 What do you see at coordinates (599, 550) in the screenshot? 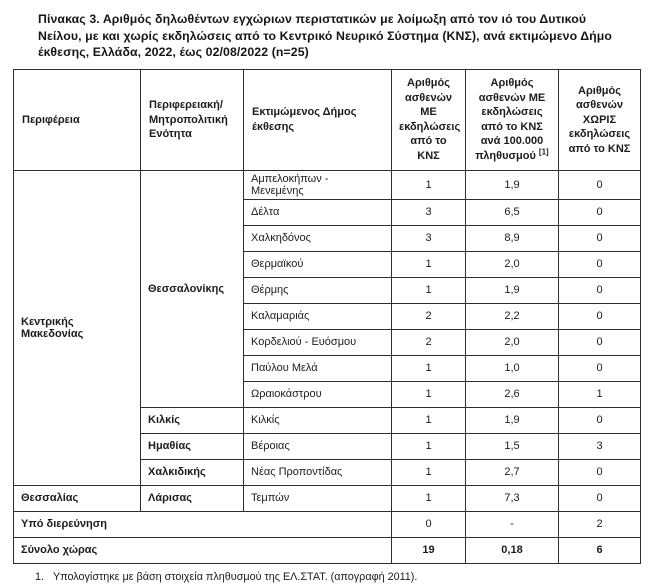
I see `cases-without-cns-cell: 6` at bounding box center [599, 550].